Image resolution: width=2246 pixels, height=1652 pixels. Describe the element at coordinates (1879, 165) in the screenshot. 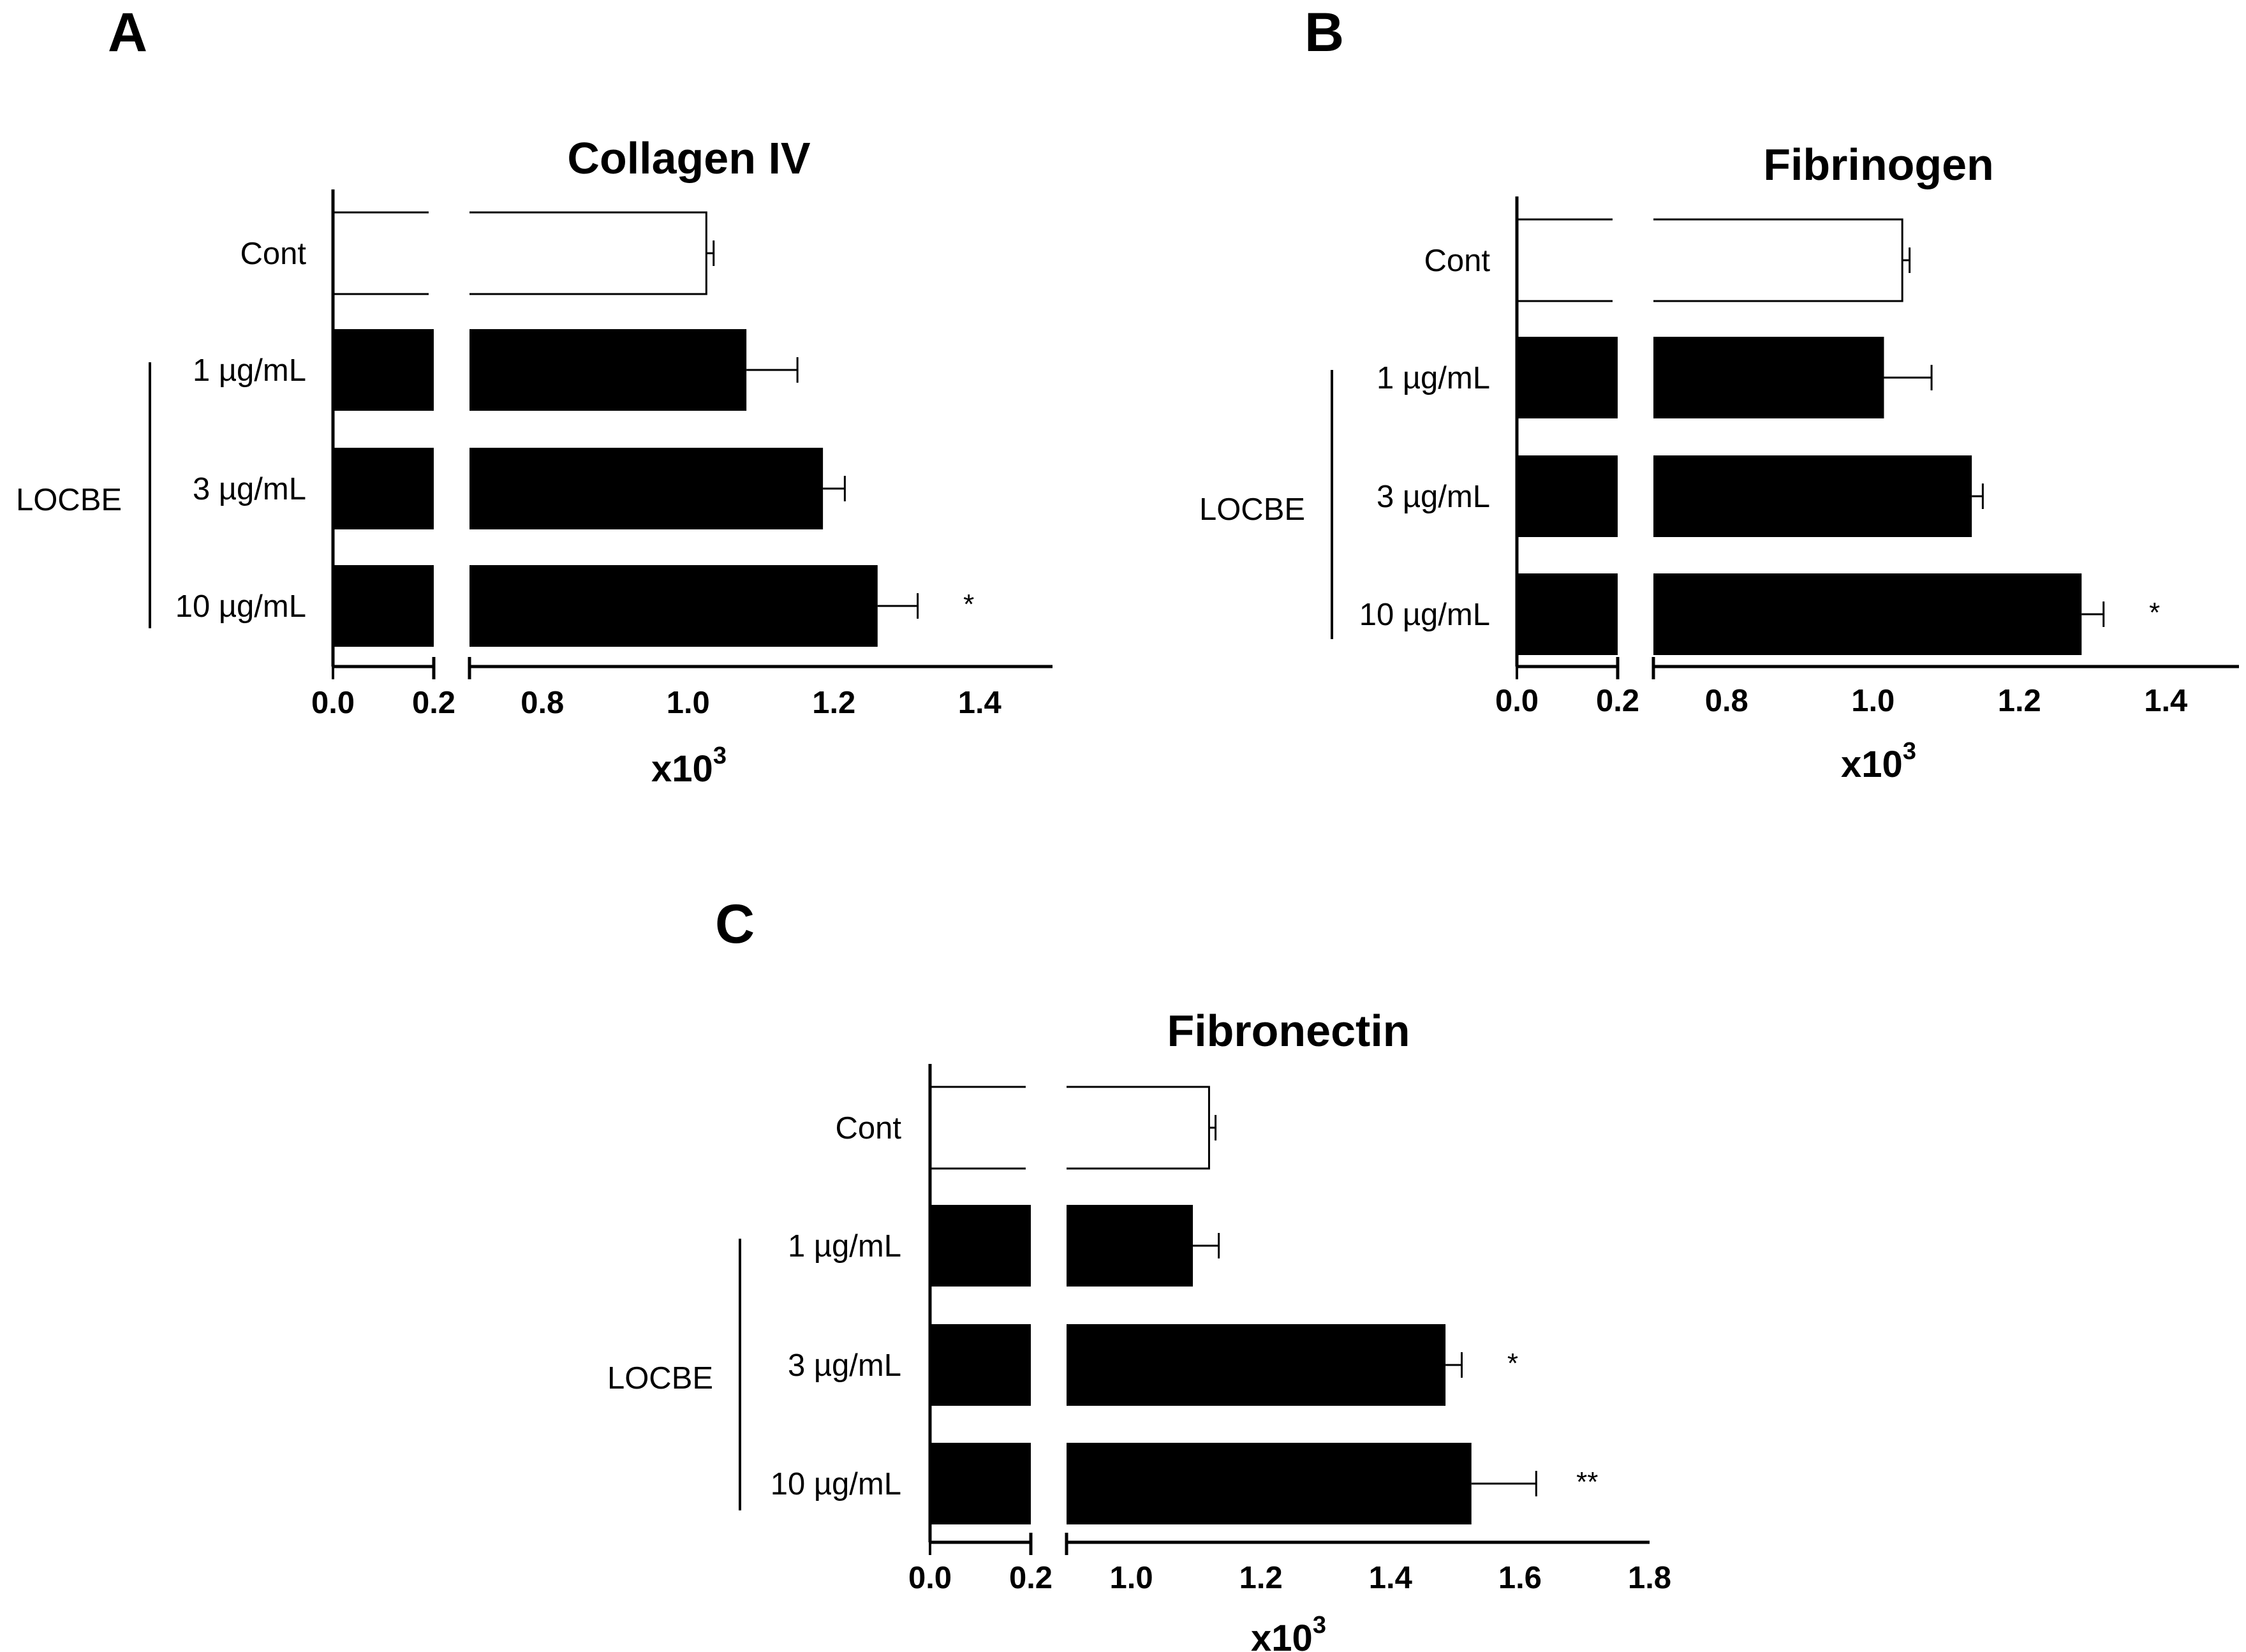

I see `chart-title: Fibrinogen` at that location.